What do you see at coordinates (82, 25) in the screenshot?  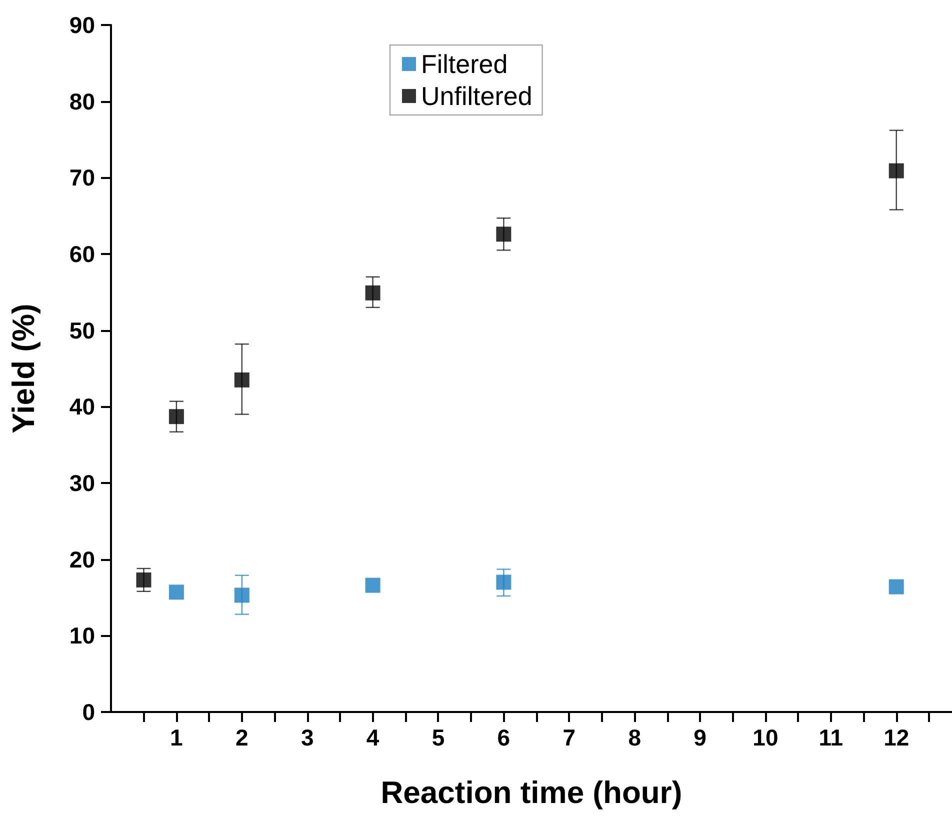 I see `y-tick-label: 90` at bounding box center [82, 25].